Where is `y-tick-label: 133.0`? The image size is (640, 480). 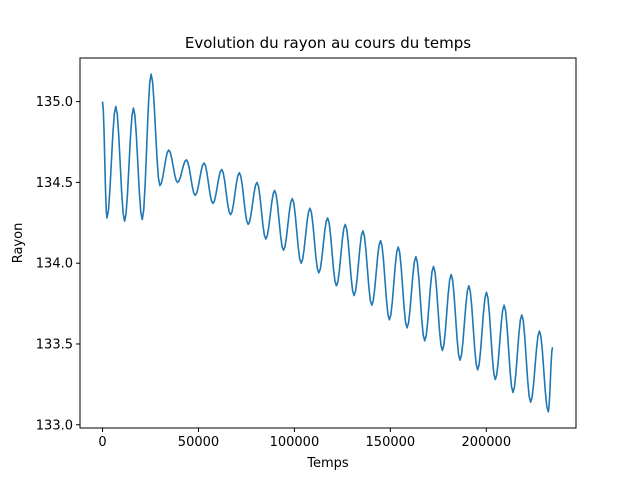
y-tick-label: 133.0 is located at coordinates (54, 425).